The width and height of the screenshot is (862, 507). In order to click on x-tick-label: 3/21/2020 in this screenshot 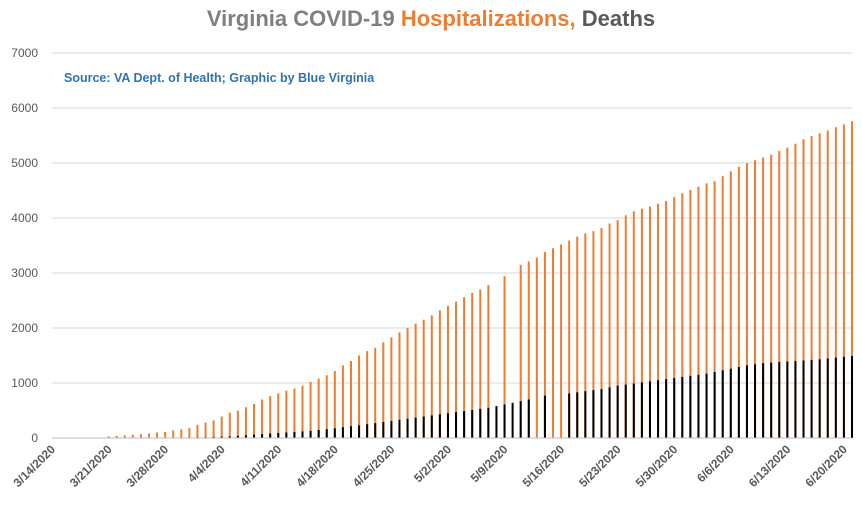, I will do `click(91, 466)`.